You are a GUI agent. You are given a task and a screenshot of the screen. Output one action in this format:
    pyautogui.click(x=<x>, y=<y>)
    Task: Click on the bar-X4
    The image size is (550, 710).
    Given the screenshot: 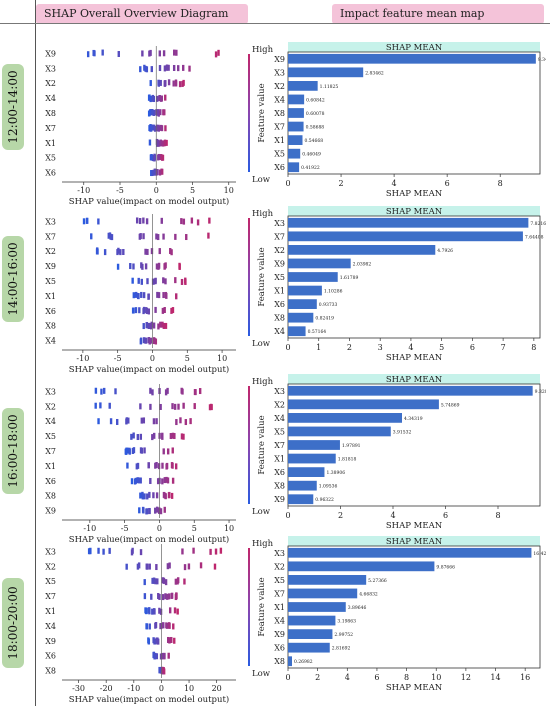 What is the action you would take?
    pyautogui.click(x=297, y=331)
    